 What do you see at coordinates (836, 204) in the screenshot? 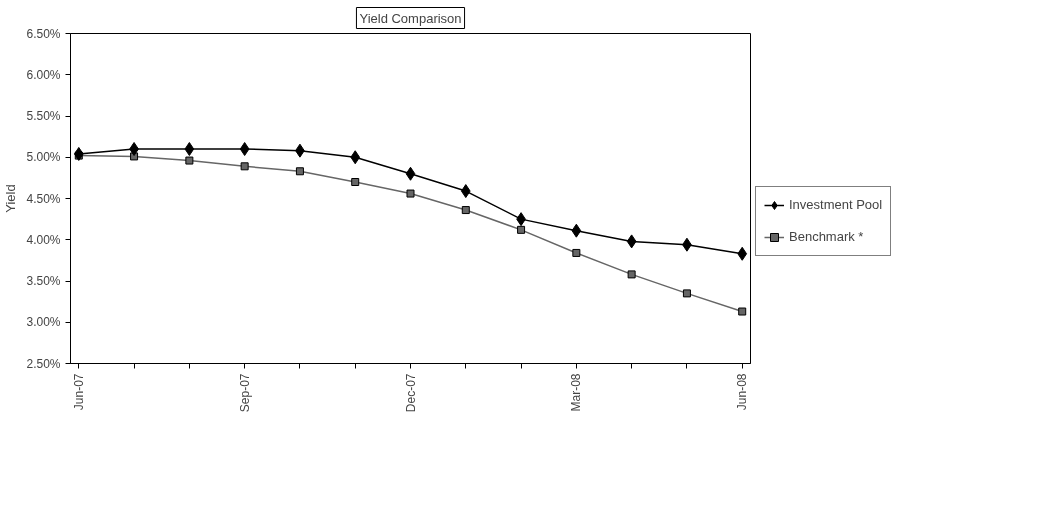
I see `legend-label: Investment Pool` at bounding box center [836, 204].